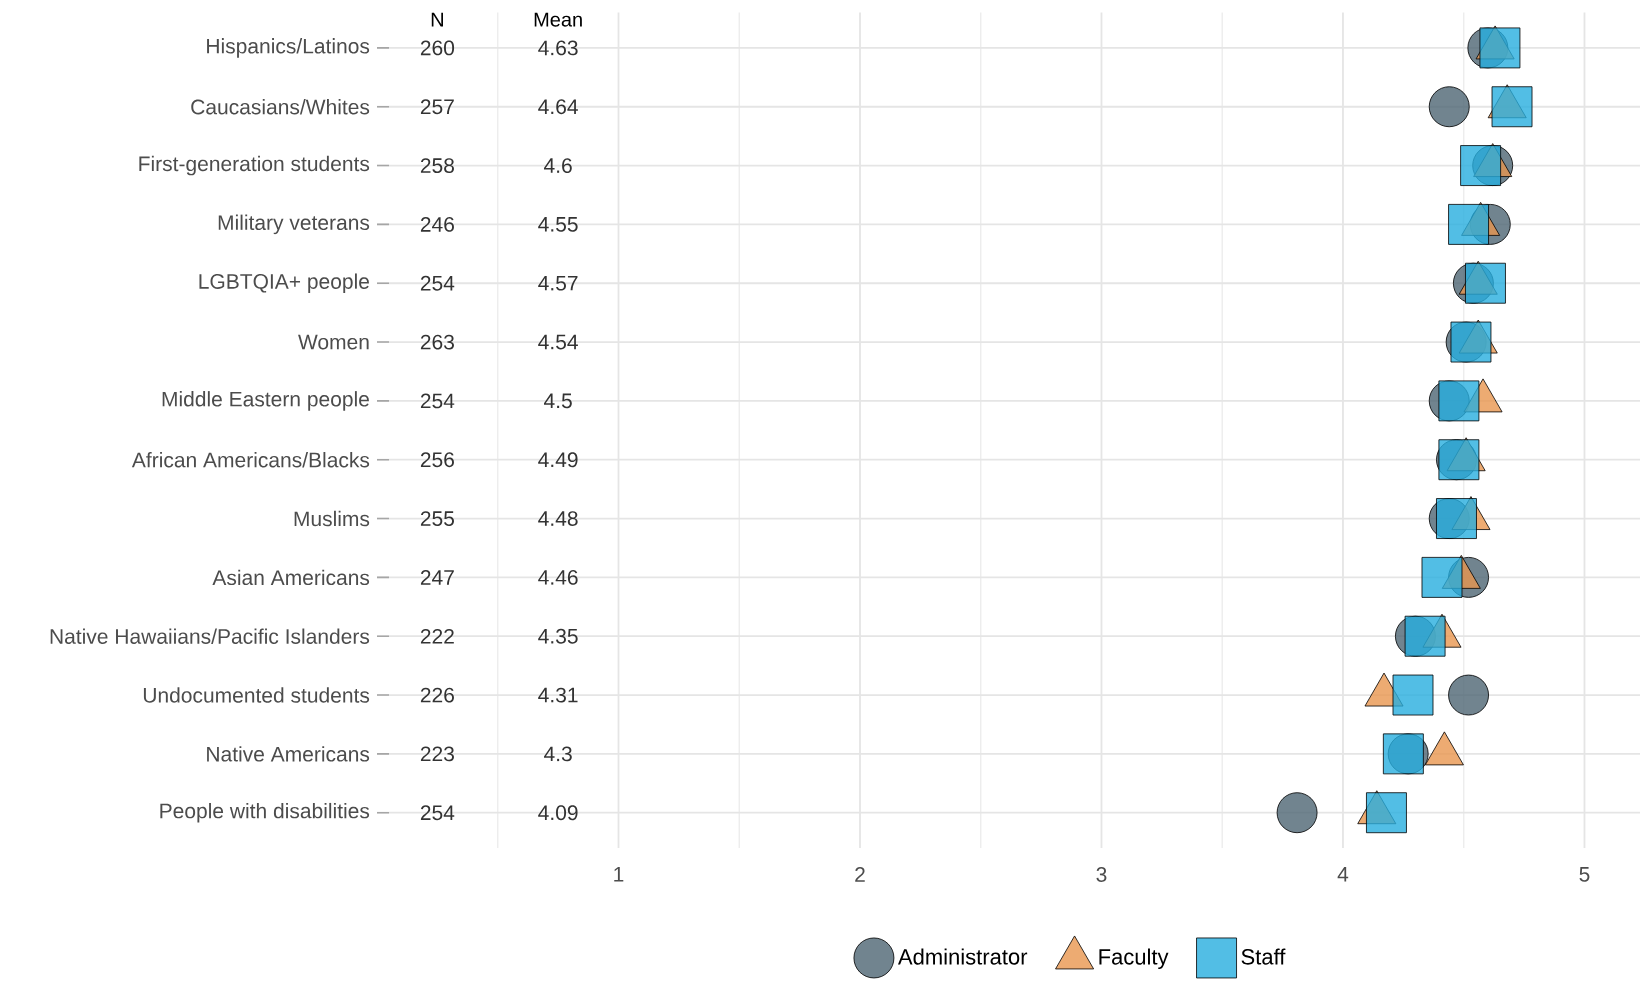 This screenshot has width=1642, height=982. What do you see at coordinates (437, 19) in the screenshot?
I see `annotation: N` at bounding box center [437, 19].